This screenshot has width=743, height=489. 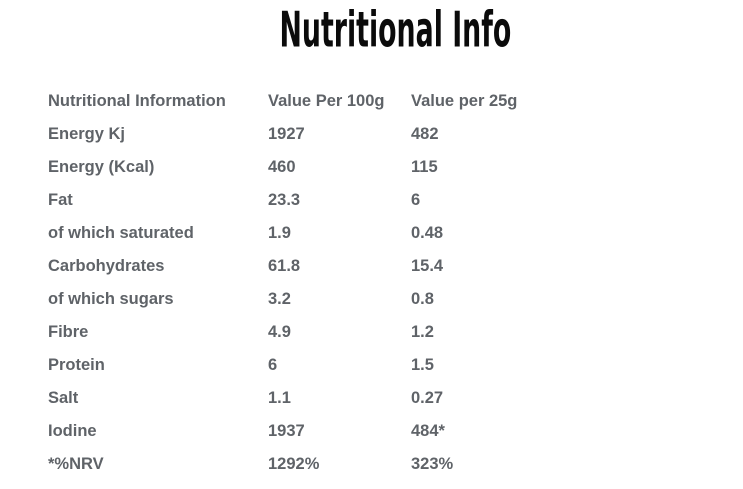 I want to click on table-row: Iodine 1937 484*, so click(x=395, y=431).